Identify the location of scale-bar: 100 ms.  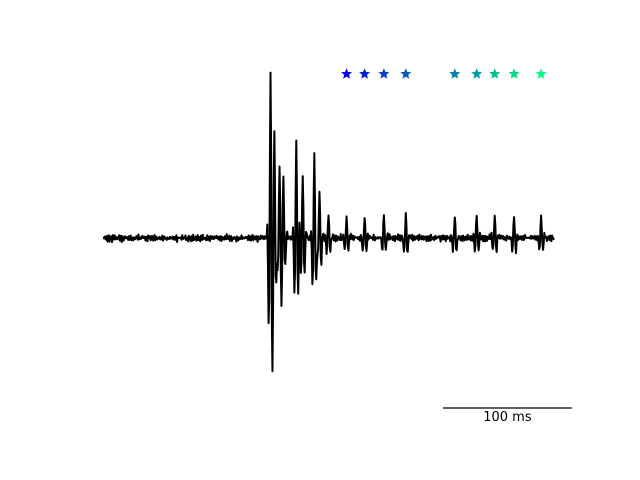
(507, 416).